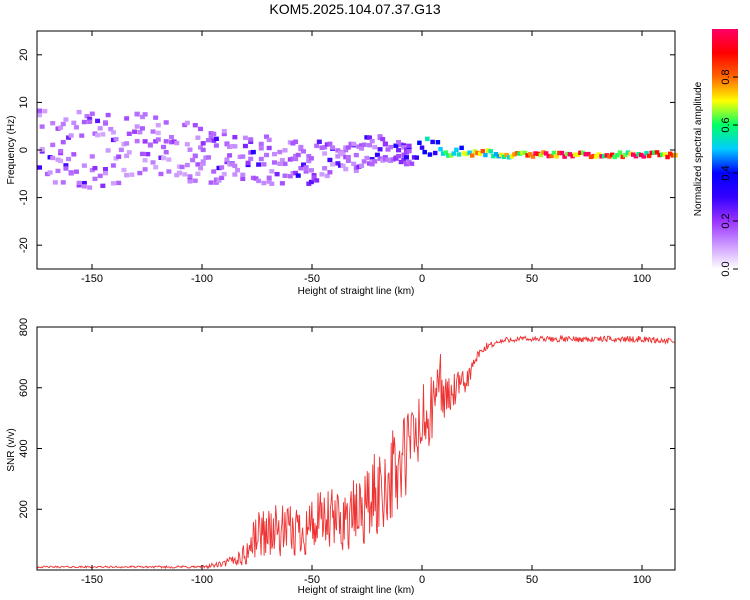 The width and height of the screenshot is (750, 600). What do you see at coordinates (24, 327) in the screenshot?
I see `snr-y-tick-label: 800` at bounding box center [24, 327].